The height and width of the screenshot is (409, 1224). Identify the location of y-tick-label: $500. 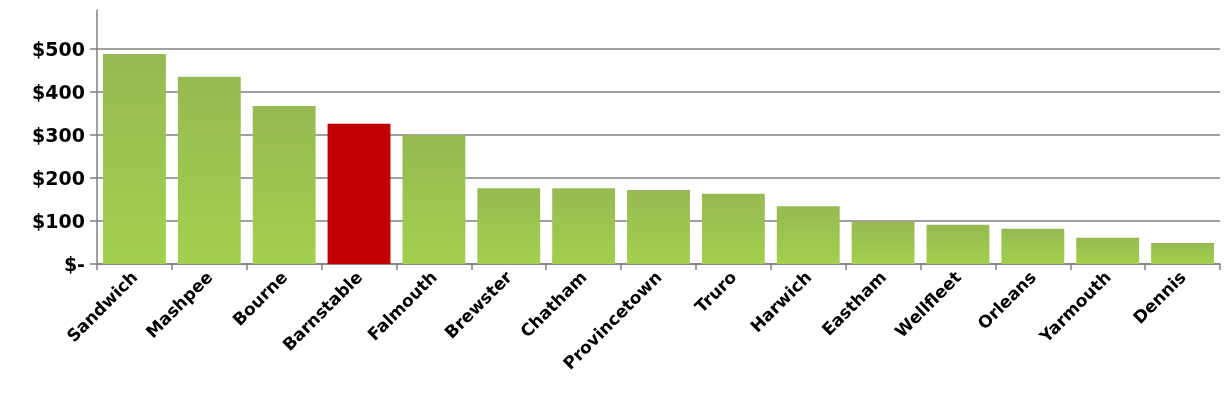
(58, 48).